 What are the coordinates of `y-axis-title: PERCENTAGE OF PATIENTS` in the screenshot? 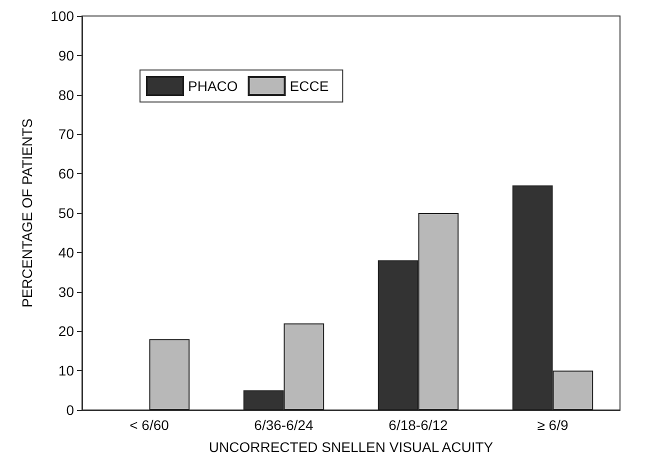 It's located at (27, 213).